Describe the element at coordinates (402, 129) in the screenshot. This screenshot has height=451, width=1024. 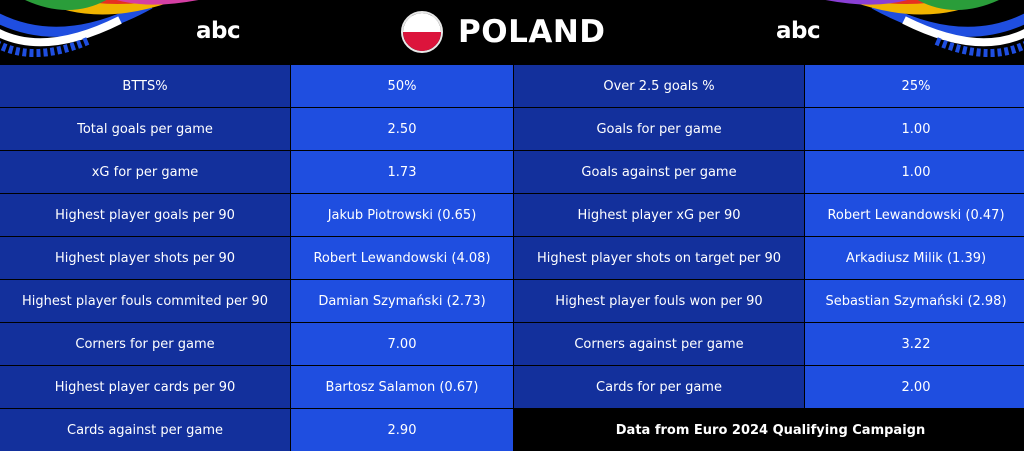
I see `stat-value: 2.50` at that location.